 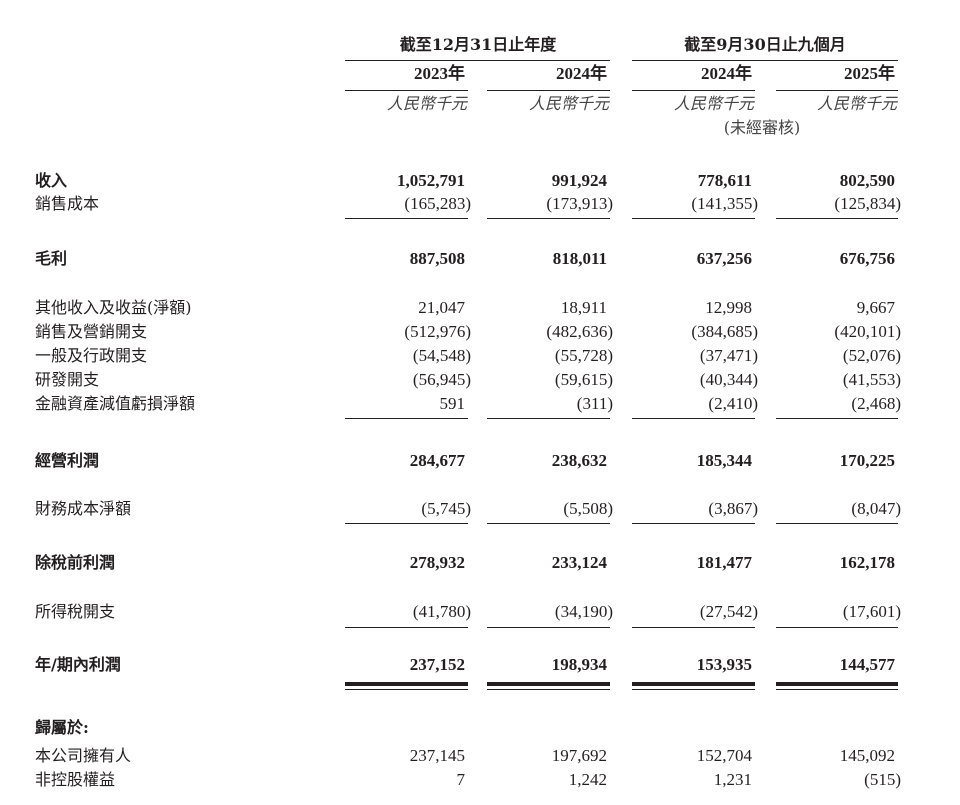 What do you see at coordinates (728, 355) in the screenshot?
I see `row-value: (37,471)` at bounding box center [728, 355].